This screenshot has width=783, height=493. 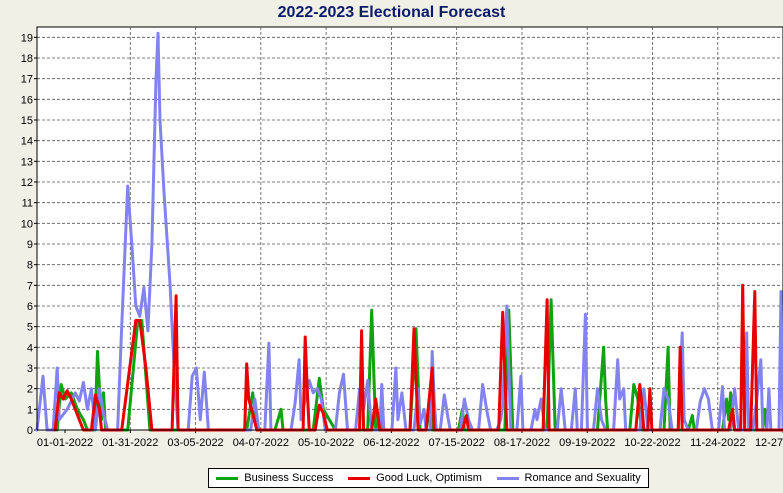 What do you see at coordinates (457, 443) in the screenshot?
I see `x-tick-label: 07-15-2022` at bounding box center [457, 443].